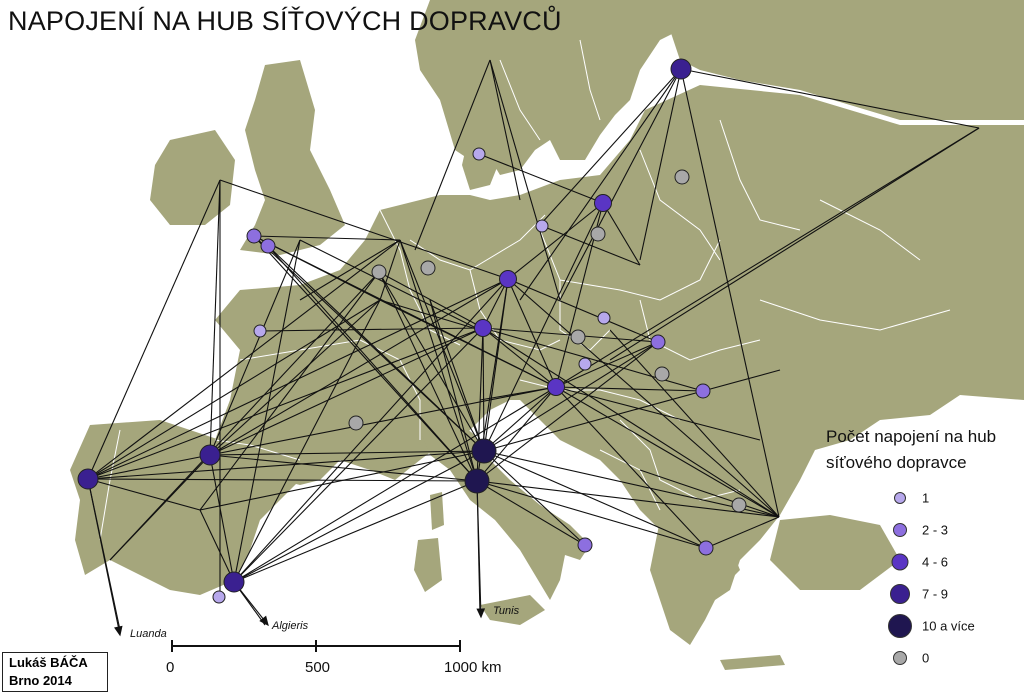  What do you see at coordinates (922, 562) in the screenshot?
I see `legend-item-4-6: 4 - 6` at bounding box center [922, 562].